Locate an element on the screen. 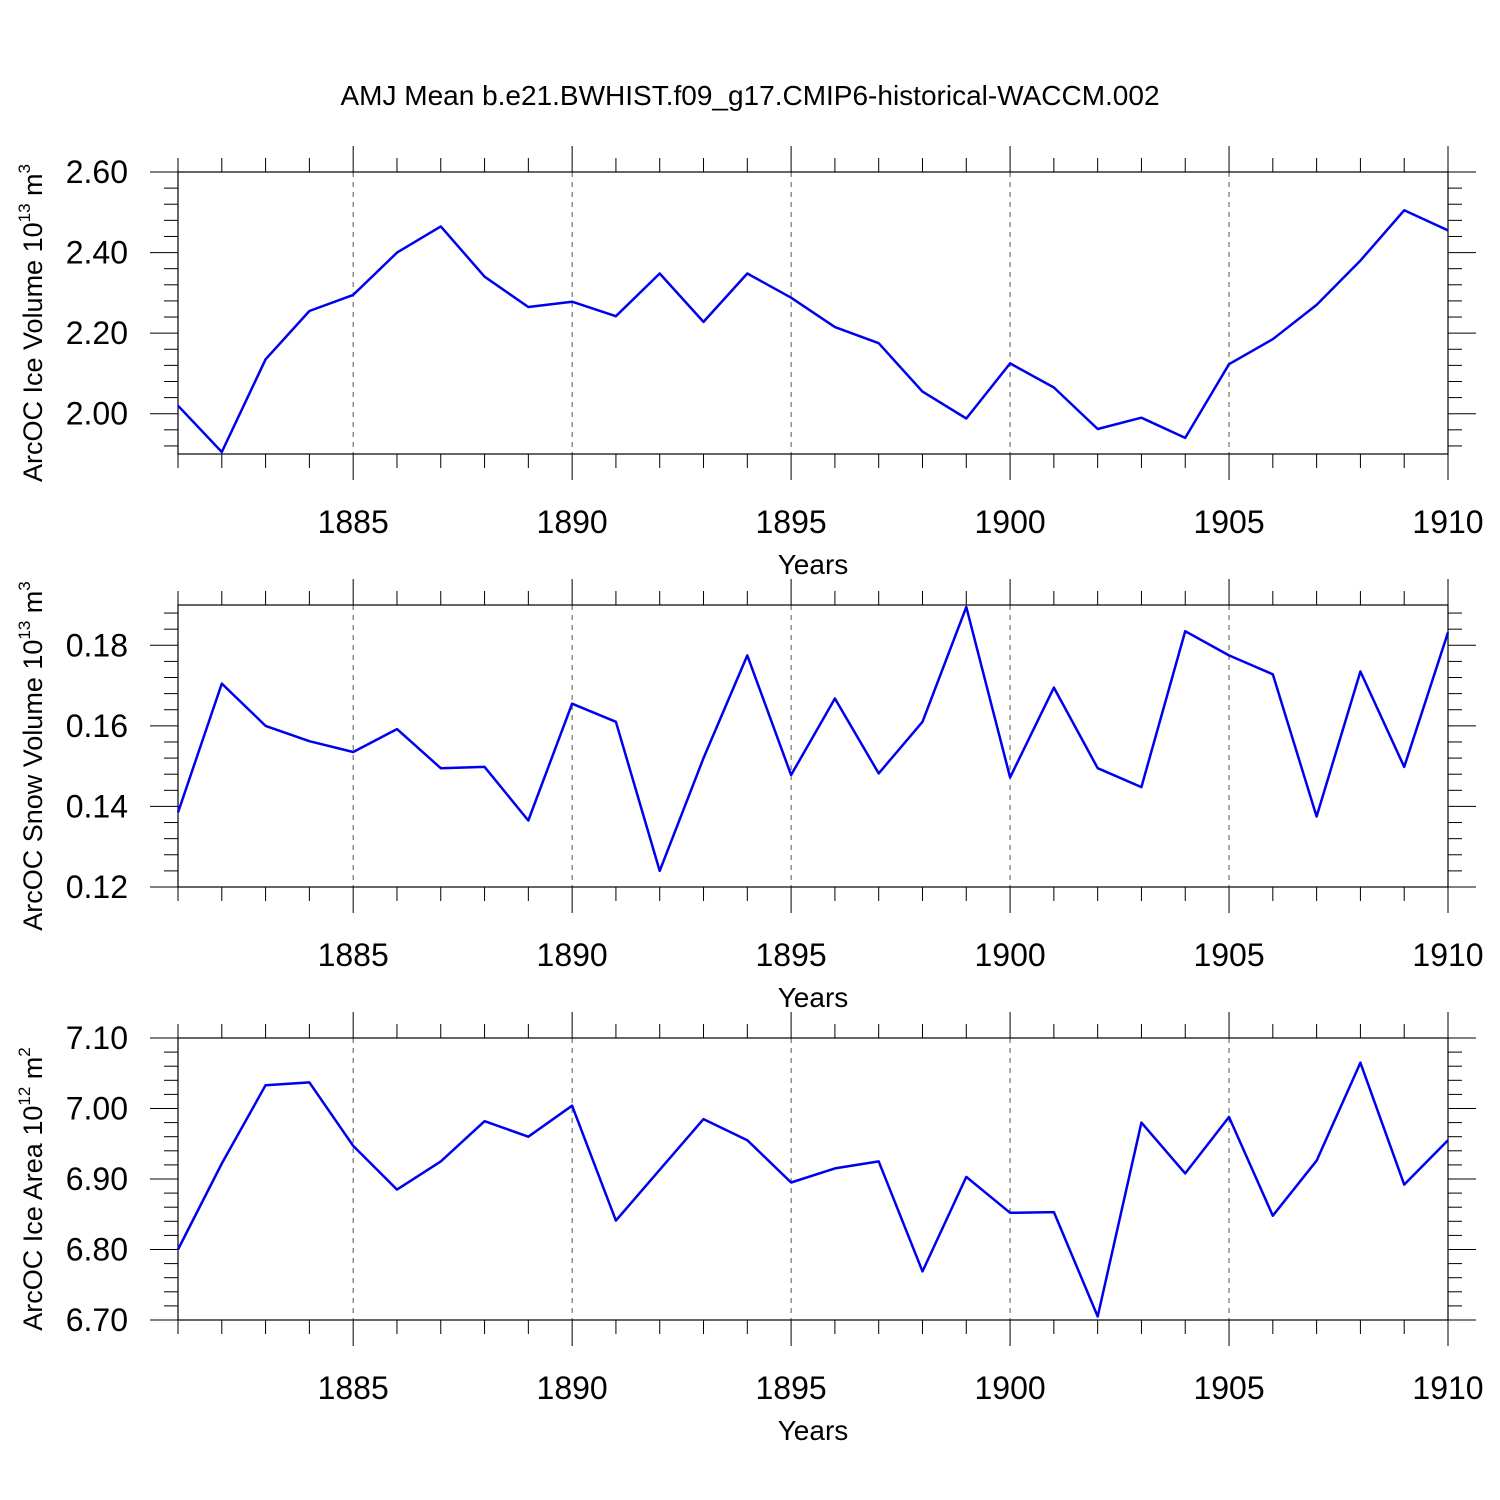 Image resolution: width=1500 pixels, height=1500 pixels. y-tick-label: 0.12 is located at coordinates (97, 887).